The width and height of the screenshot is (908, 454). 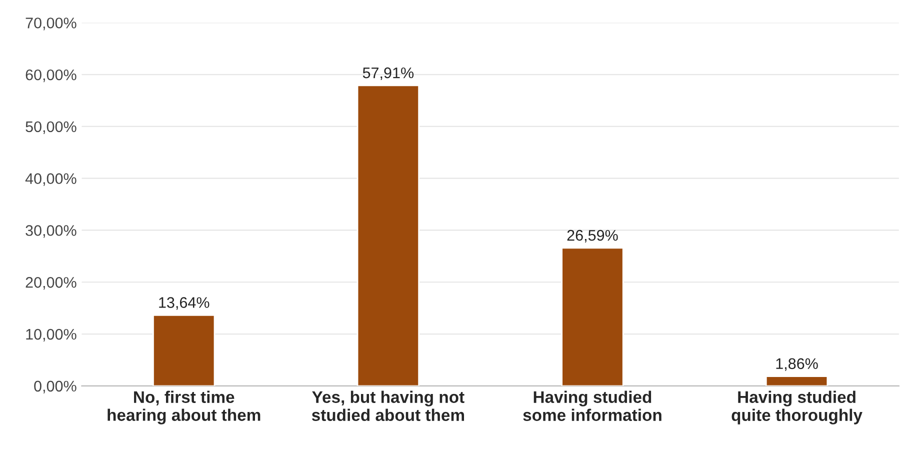 What do you see at coordinates (50, 179) in the screenshot?
I see `y-tick-label: 40,00%` at bounding box center [50, 179].